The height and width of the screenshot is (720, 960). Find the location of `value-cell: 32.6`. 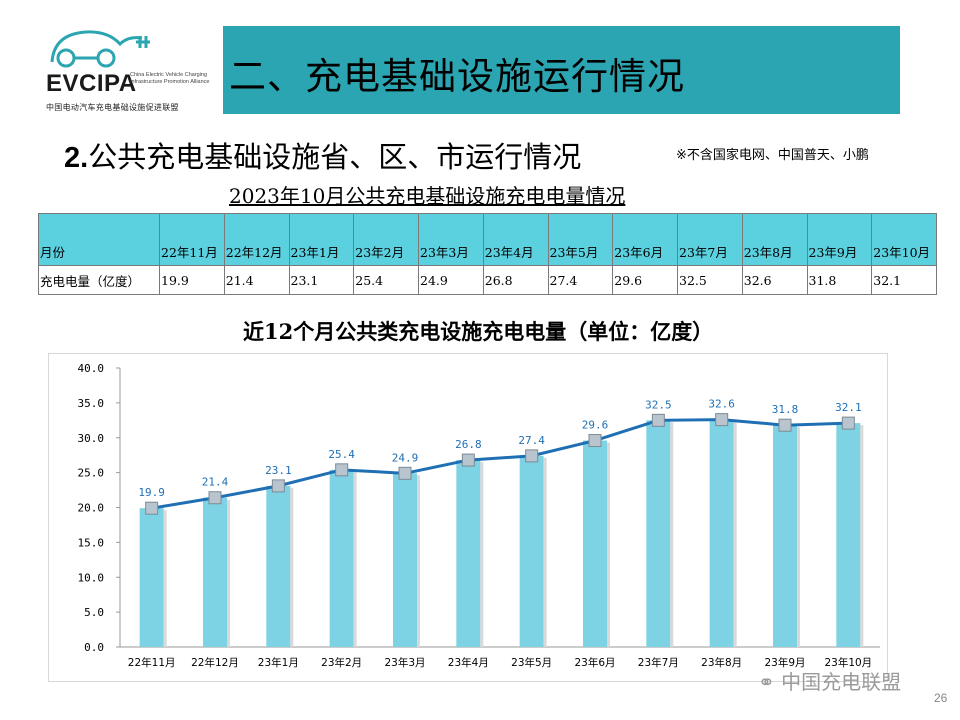

value-cell: 32.6 is located at coordinates (774, 280).